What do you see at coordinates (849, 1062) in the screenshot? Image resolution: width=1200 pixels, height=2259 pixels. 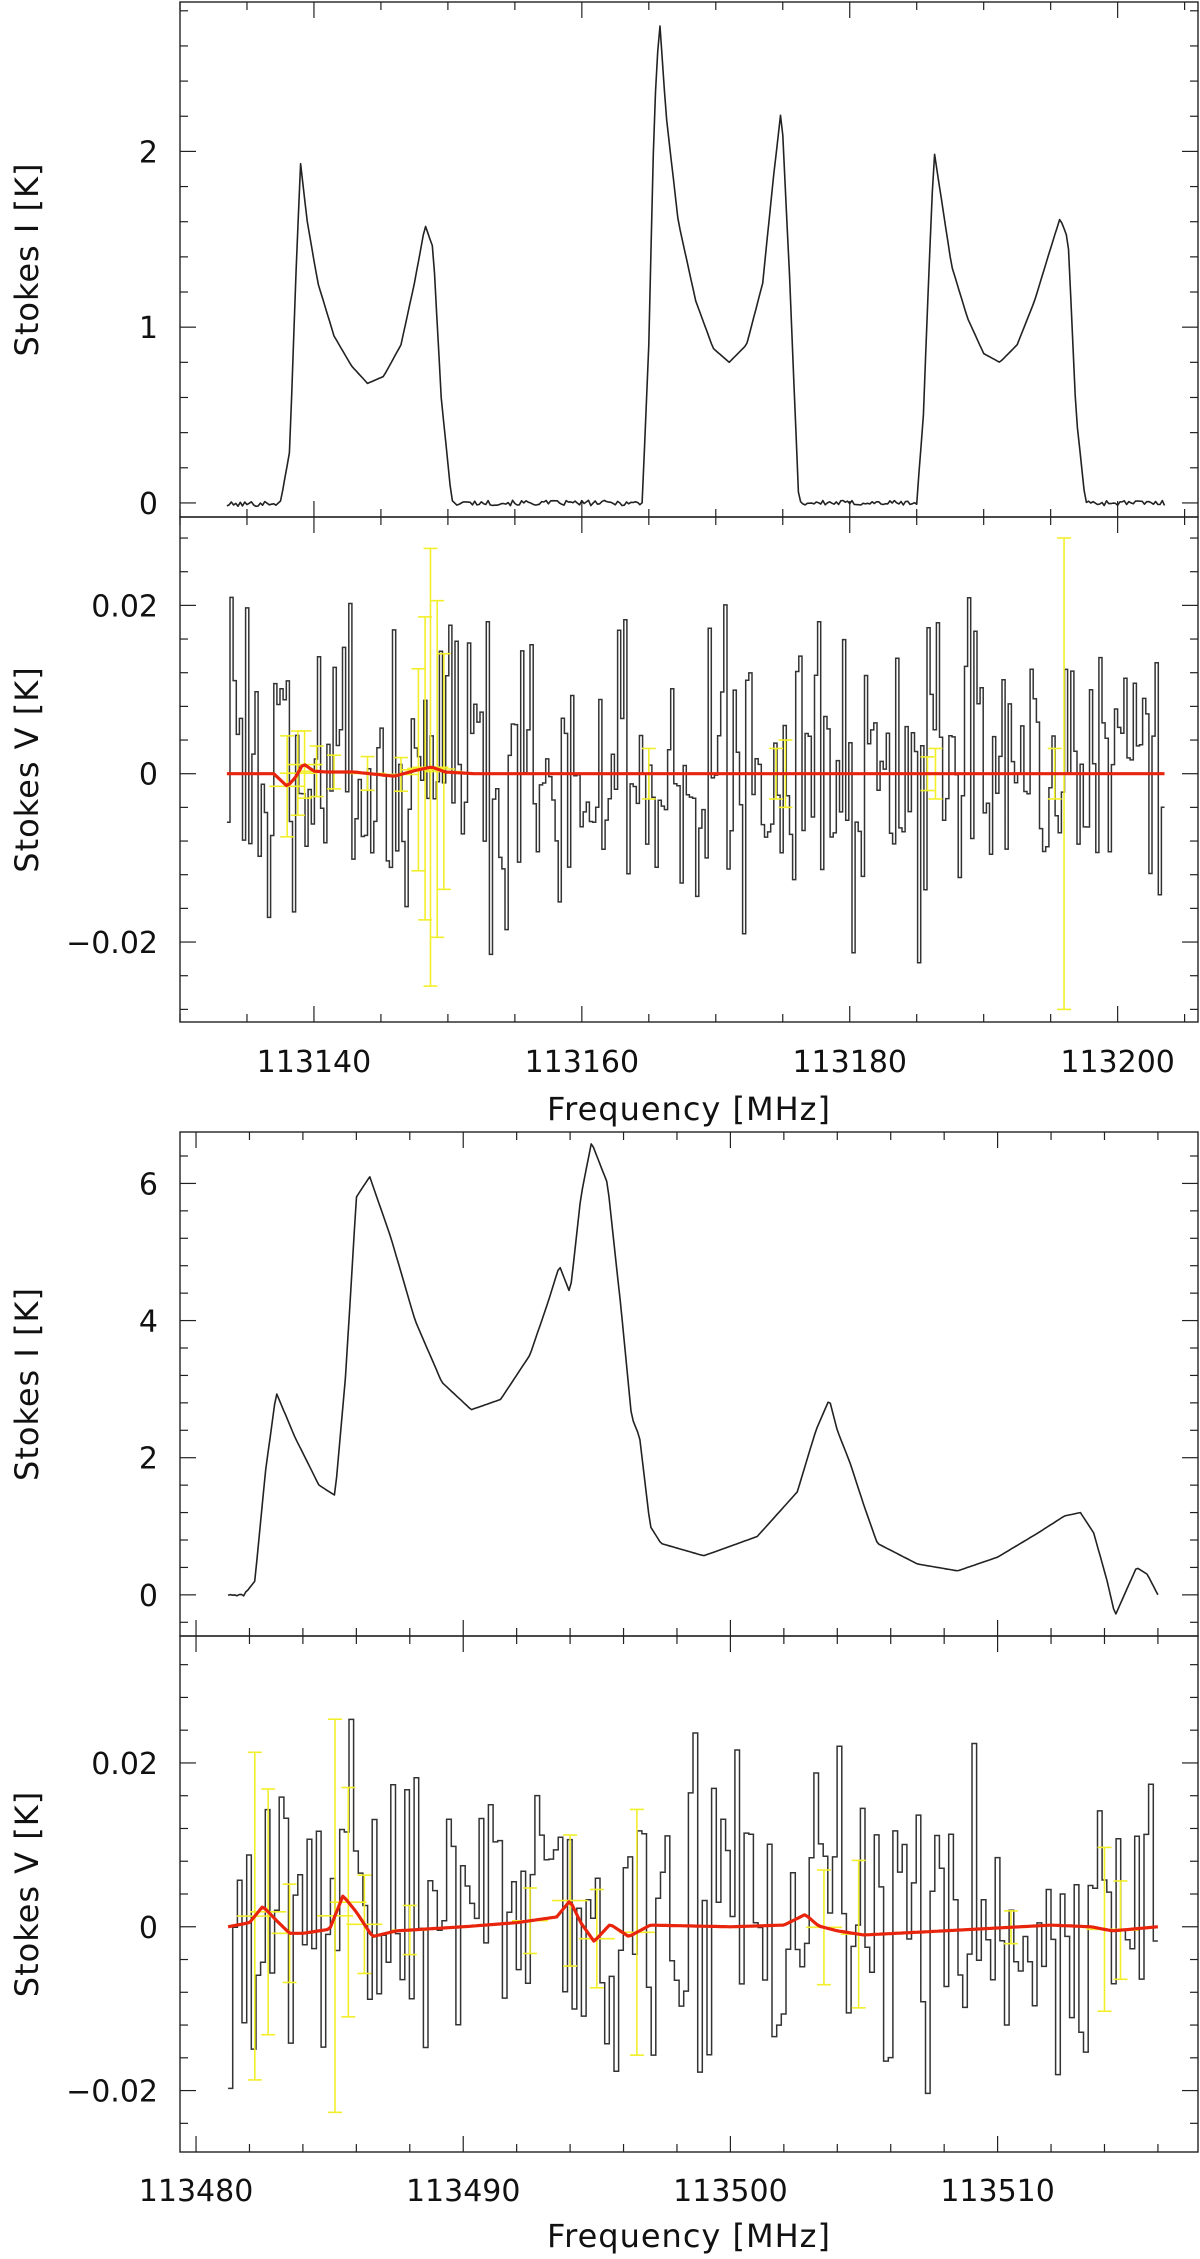 I see `x-tick-label: 113180` at bounding box center [849, 1062].